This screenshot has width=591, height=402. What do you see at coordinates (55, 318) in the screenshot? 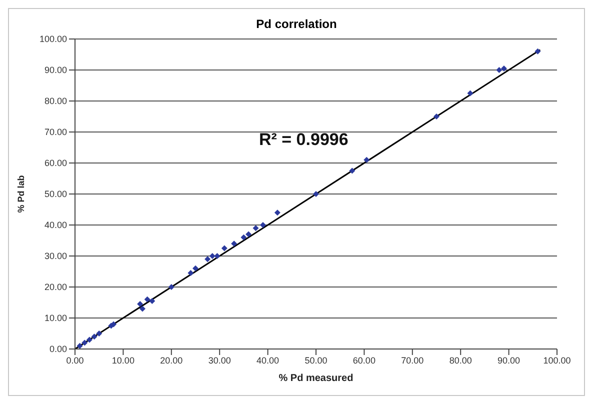
I see `y-tick-label: 10.00` at bounding box center [55, 318].